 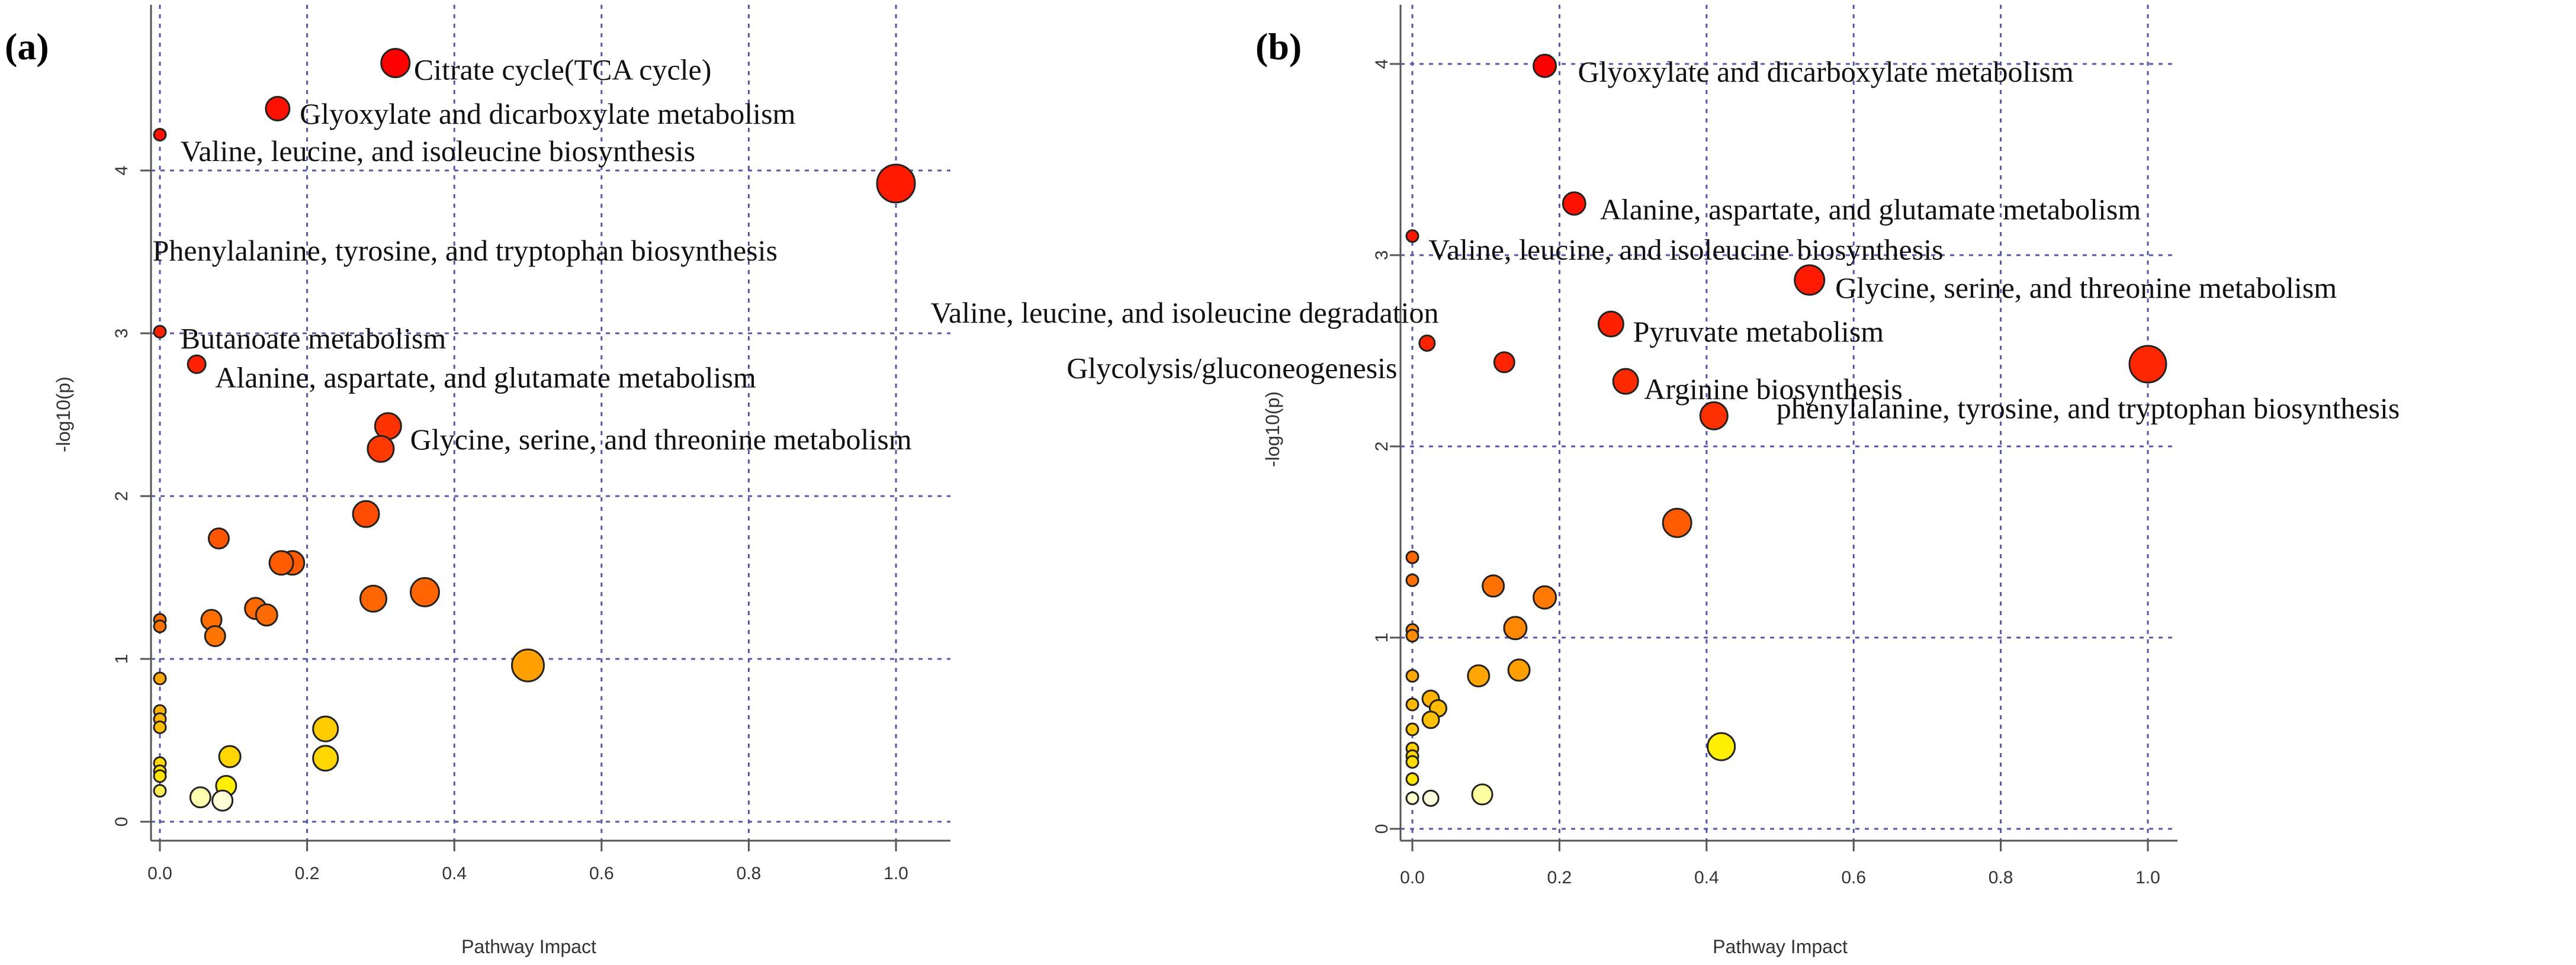 What do you see at coordinates (528, 946) in the screenshot?
I see `x-axis-label-a: Pathway Impact` at bounding box center [528, 946].